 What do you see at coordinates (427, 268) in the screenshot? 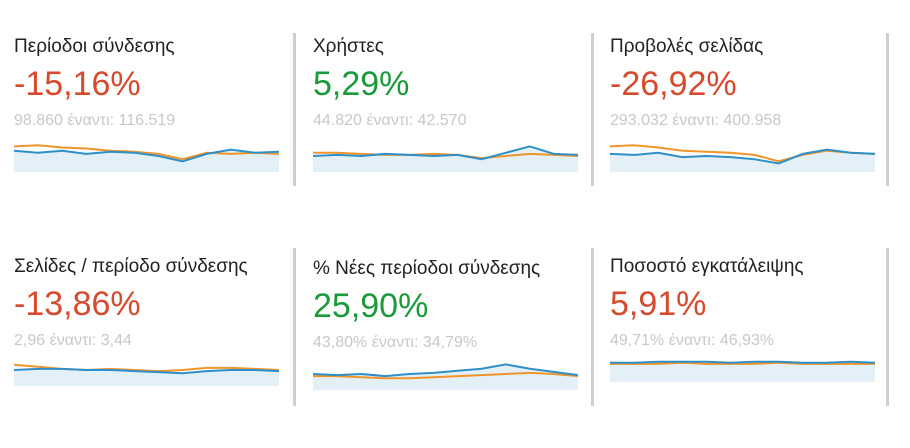
I see `metric-title: % Νέες περίοδοι σύνδεσης` at bounding box center [427, 268].